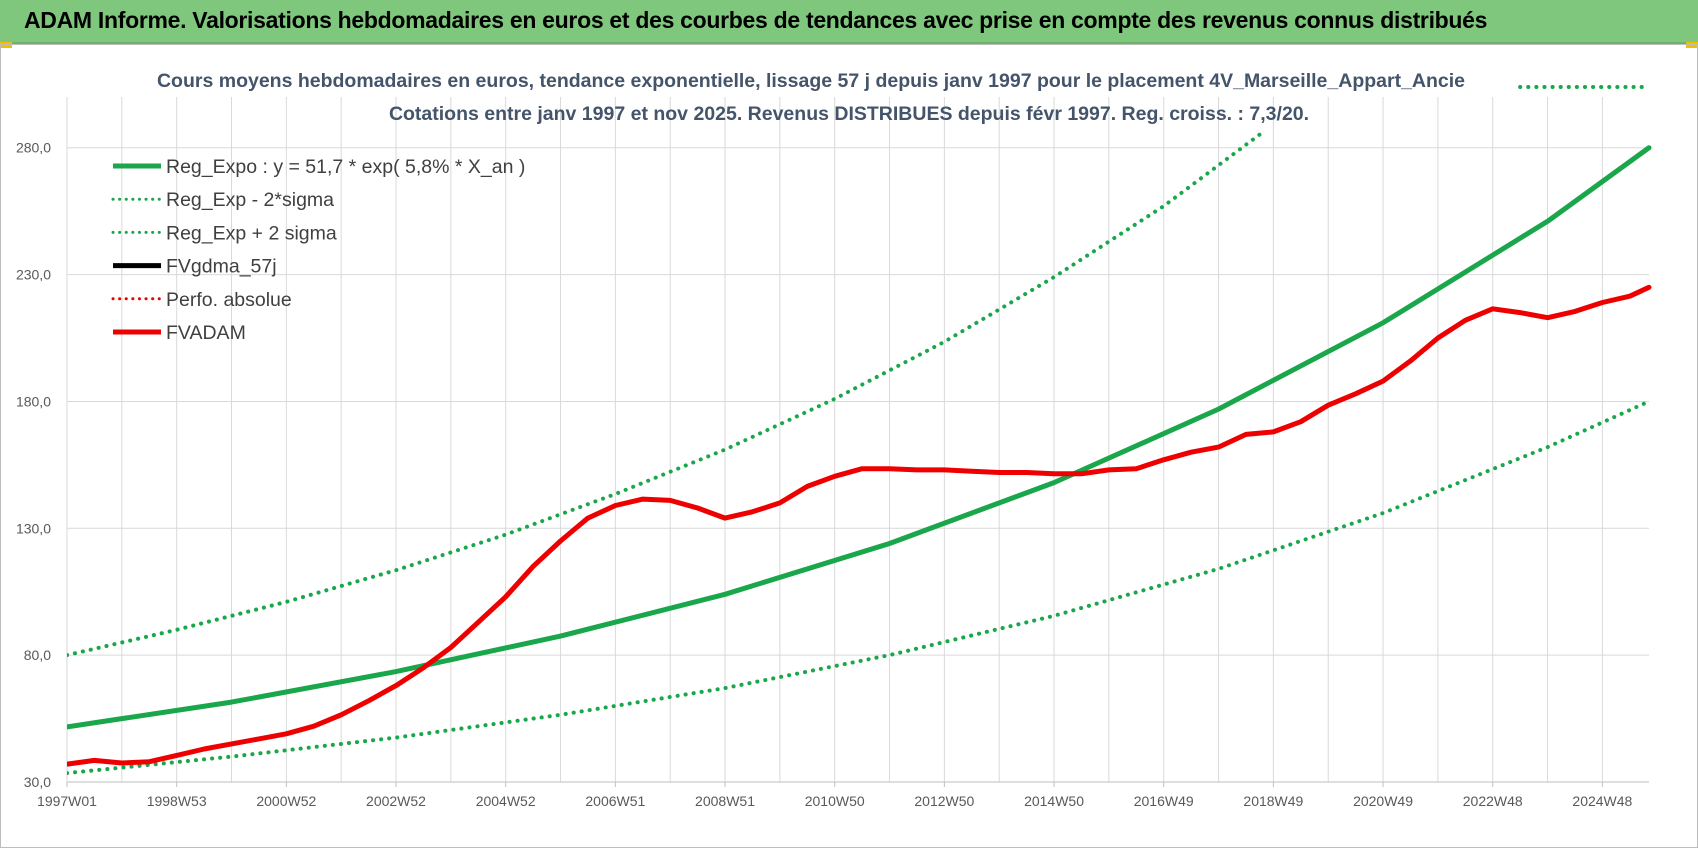  I want to click on y-tick-label: 180,0, so click(33, 401).